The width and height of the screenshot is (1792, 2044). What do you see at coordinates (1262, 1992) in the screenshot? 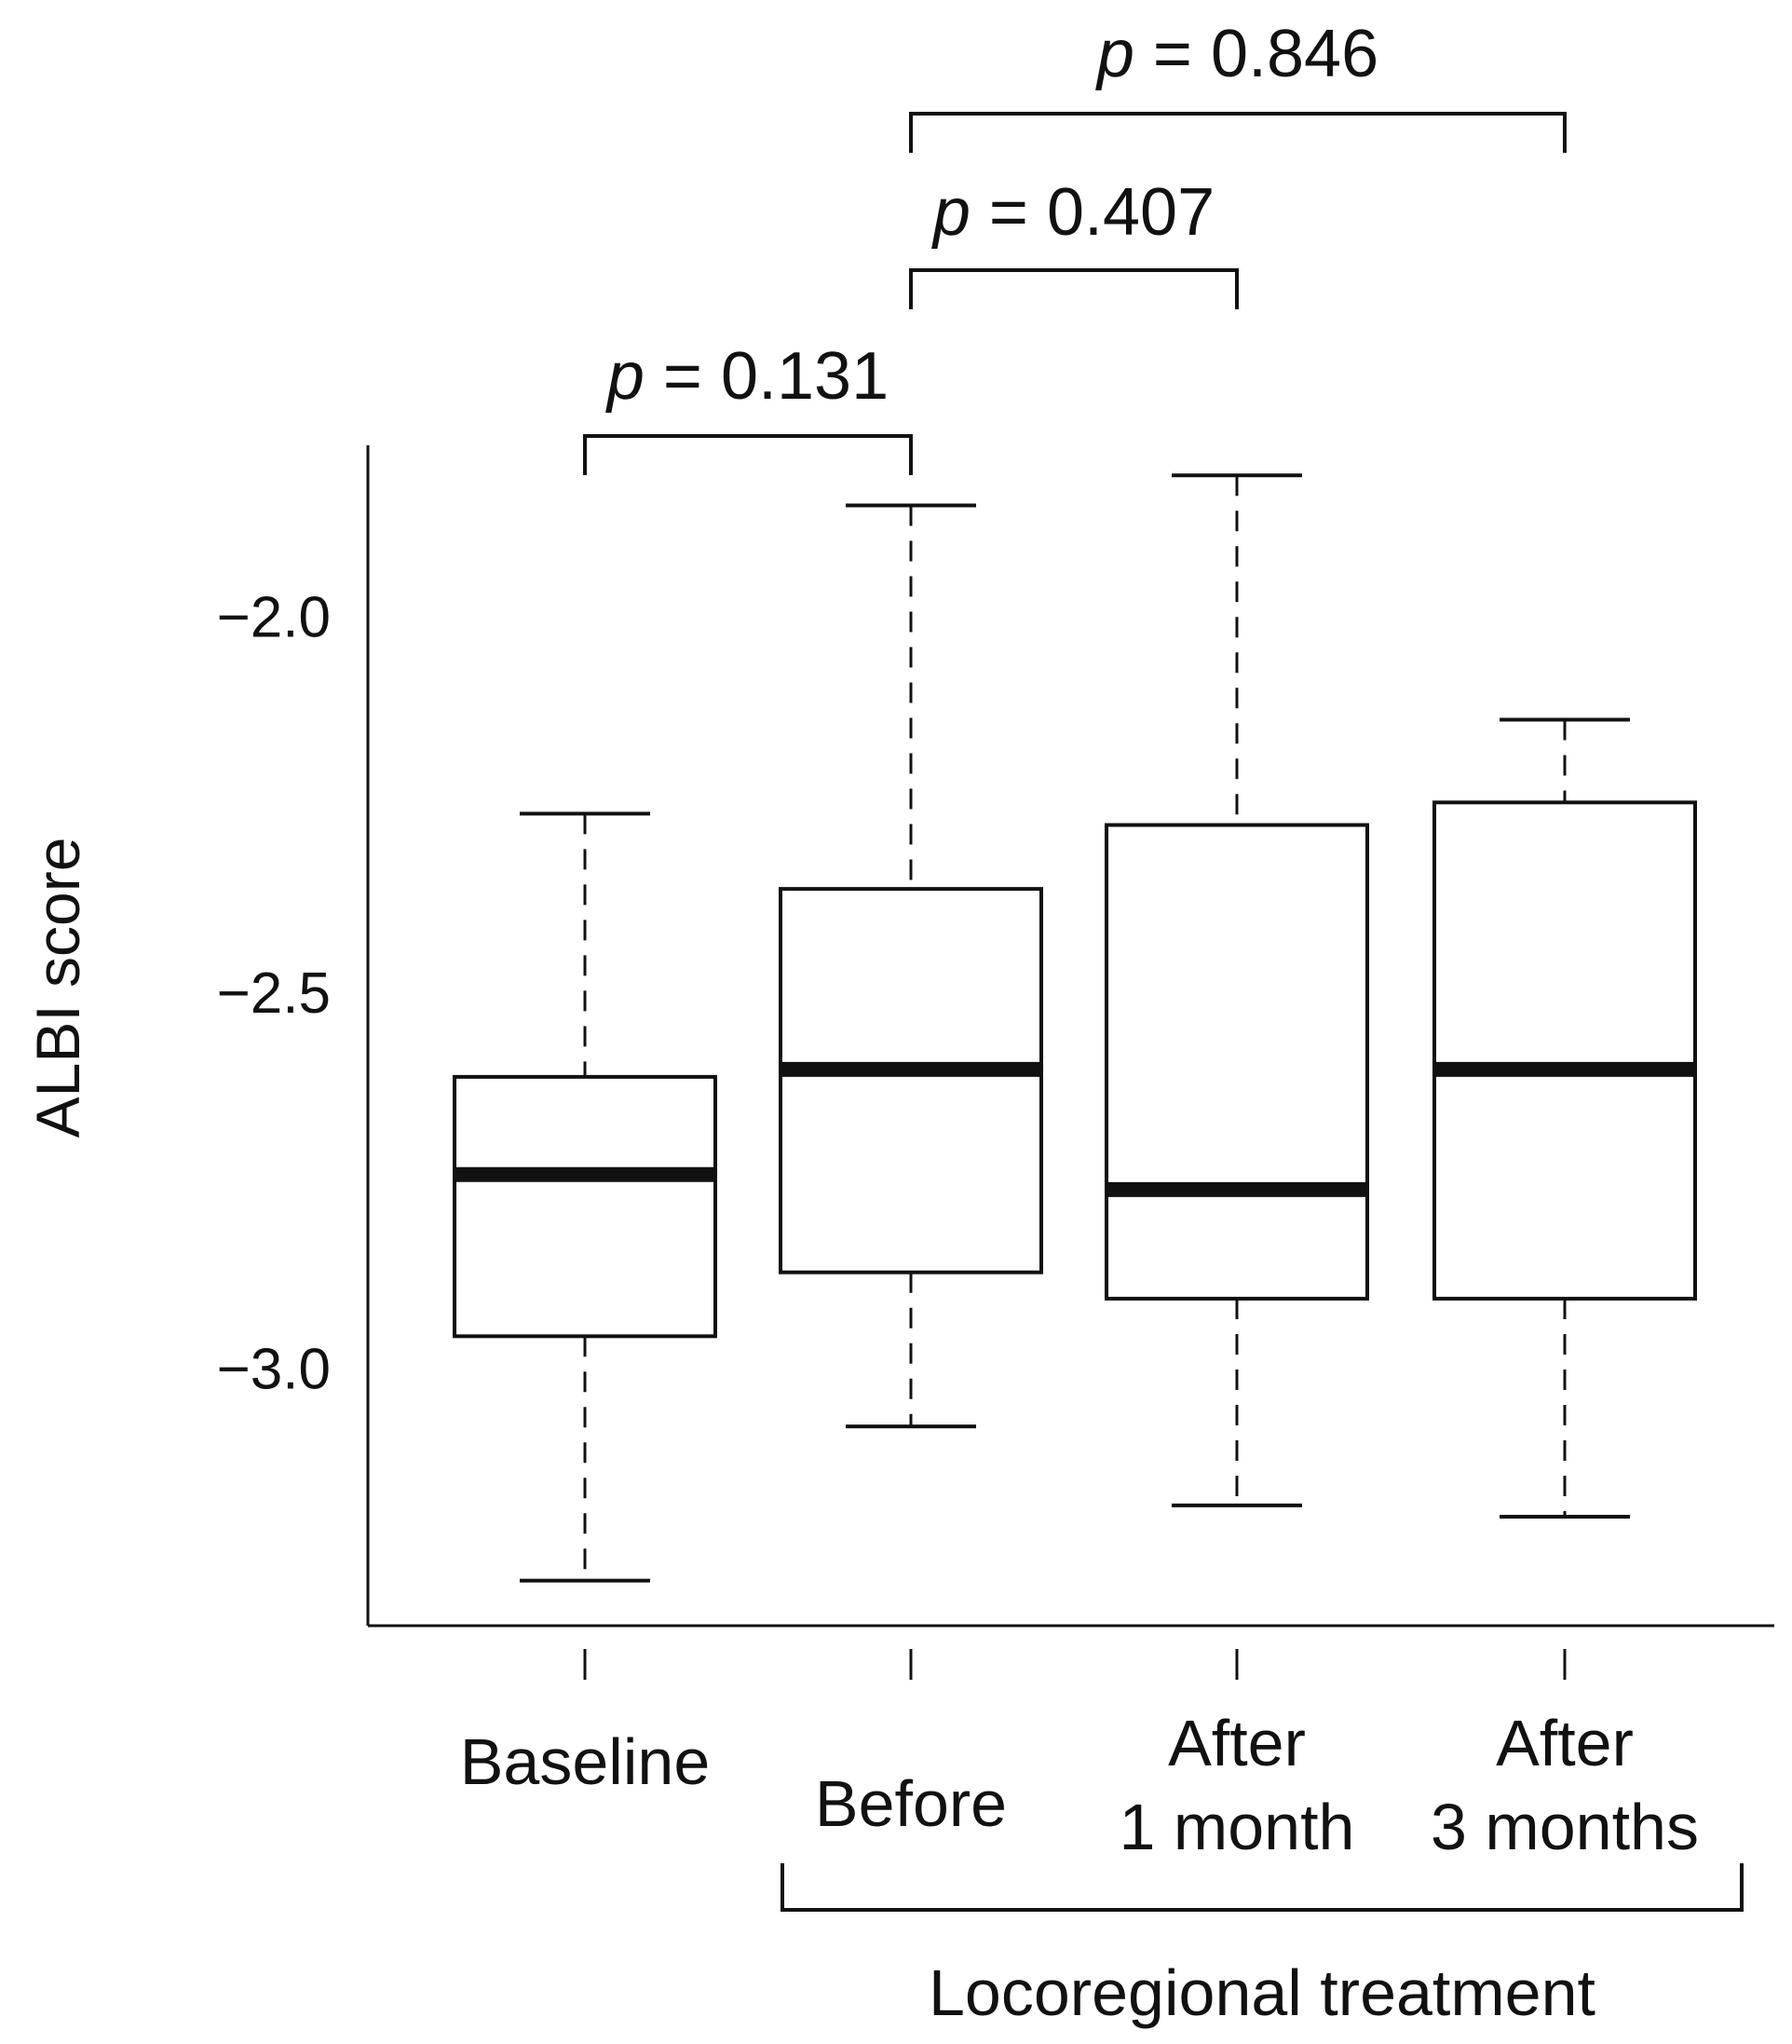
I see `group-bracket-label: Locoregional treatment` at bounding box center [1262, 1992].